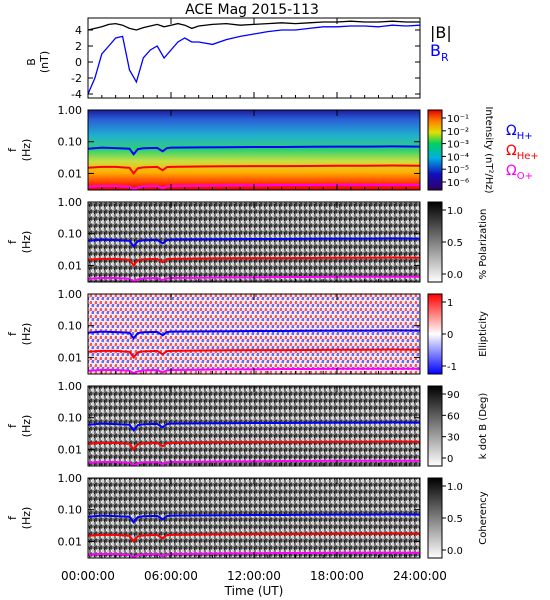 The width and height of the screenshot is (550, 600). What do you see at coordinates (420, 576) in the screenshot?
I see `x-tick-label: 24:00:00` at bounding box center [420, 576].